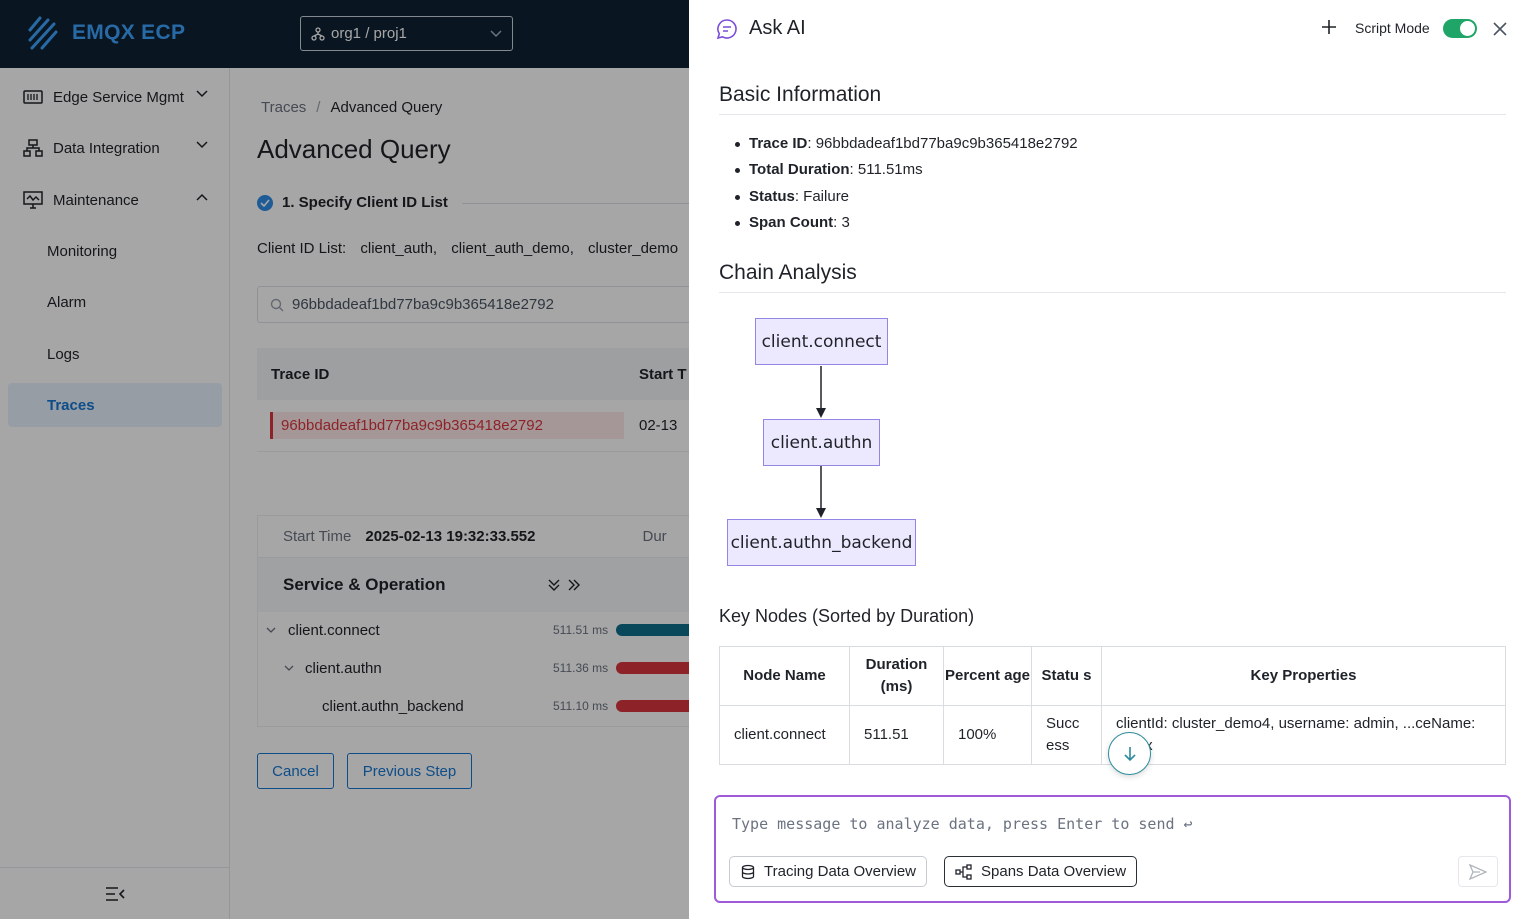  Describe the element at coordinates (517, 669) in the screenshot. I see `span-row: client.authn 511.36 ms` at that location.